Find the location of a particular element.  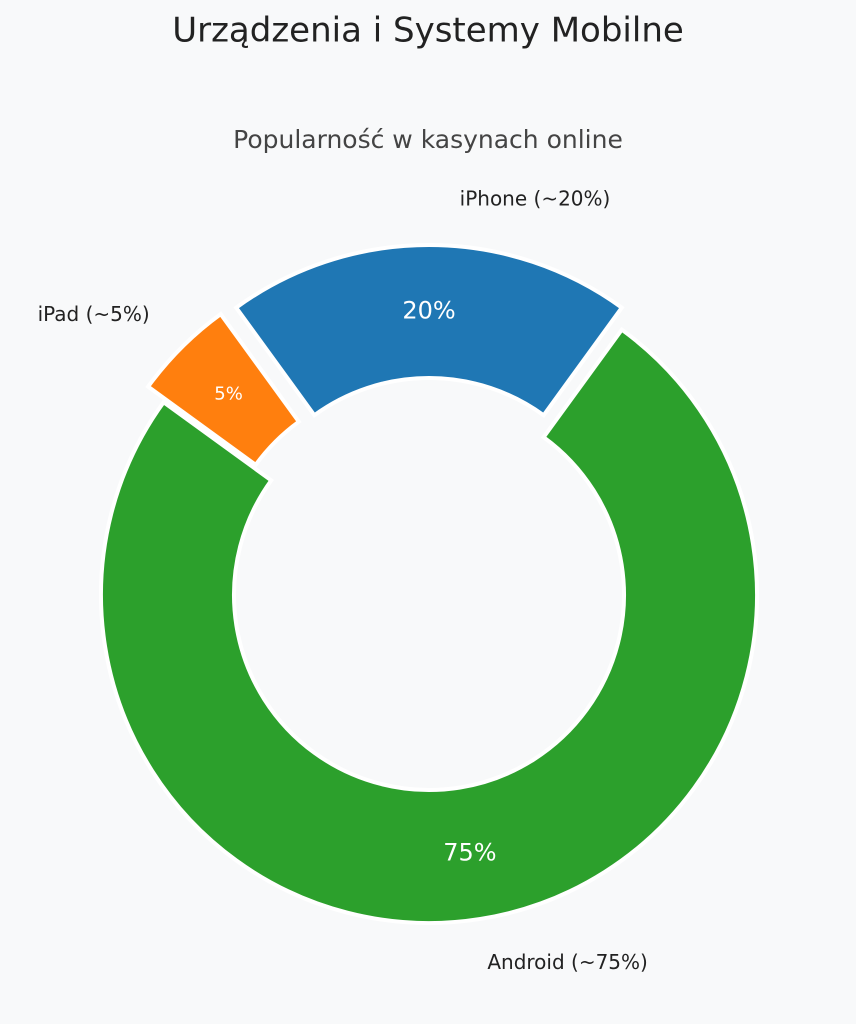

value-label: 5% is located at coordinates (228, 394).